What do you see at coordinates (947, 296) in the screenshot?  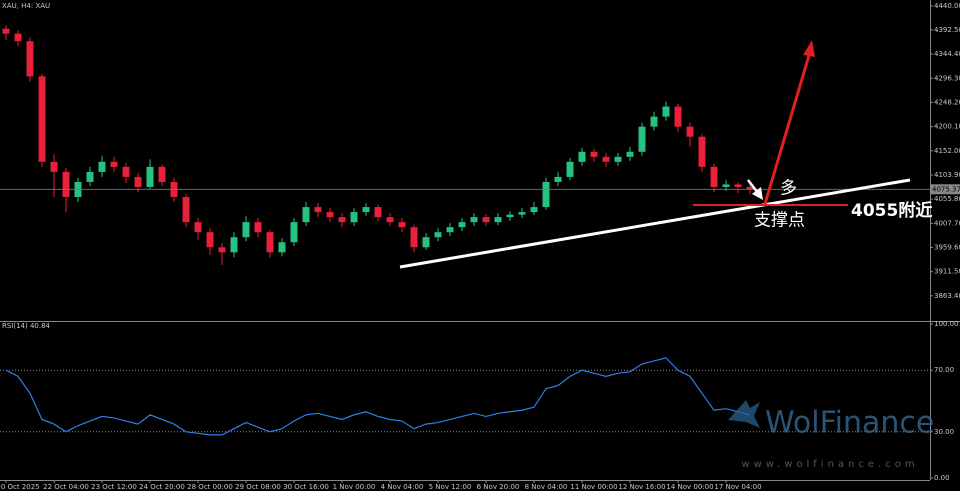 I see `y-tick-label: 3863.40` at bounding box center [947, 296].